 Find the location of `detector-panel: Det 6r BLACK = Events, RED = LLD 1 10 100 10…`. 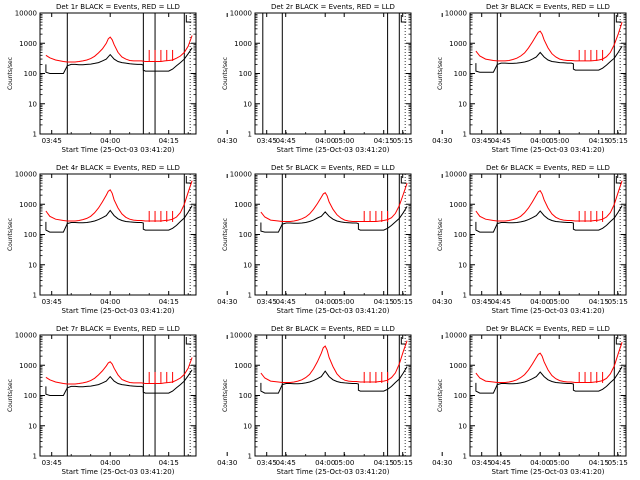

detector-panel: Det 6r BLACK = Events, RED = LLD 1 10 100 10… is located at coordinates (532, 239).